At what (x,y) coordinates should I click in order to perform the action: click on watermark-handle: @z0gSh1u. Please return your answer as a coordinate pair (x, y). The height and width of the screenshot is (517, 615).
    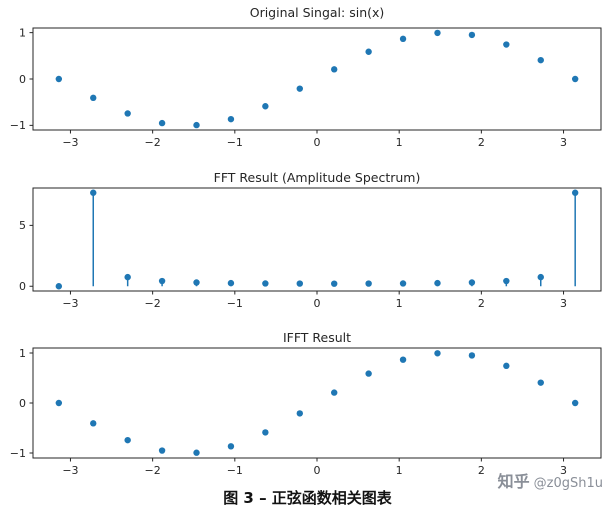
    Looking at the image, I should click on (568, 483).